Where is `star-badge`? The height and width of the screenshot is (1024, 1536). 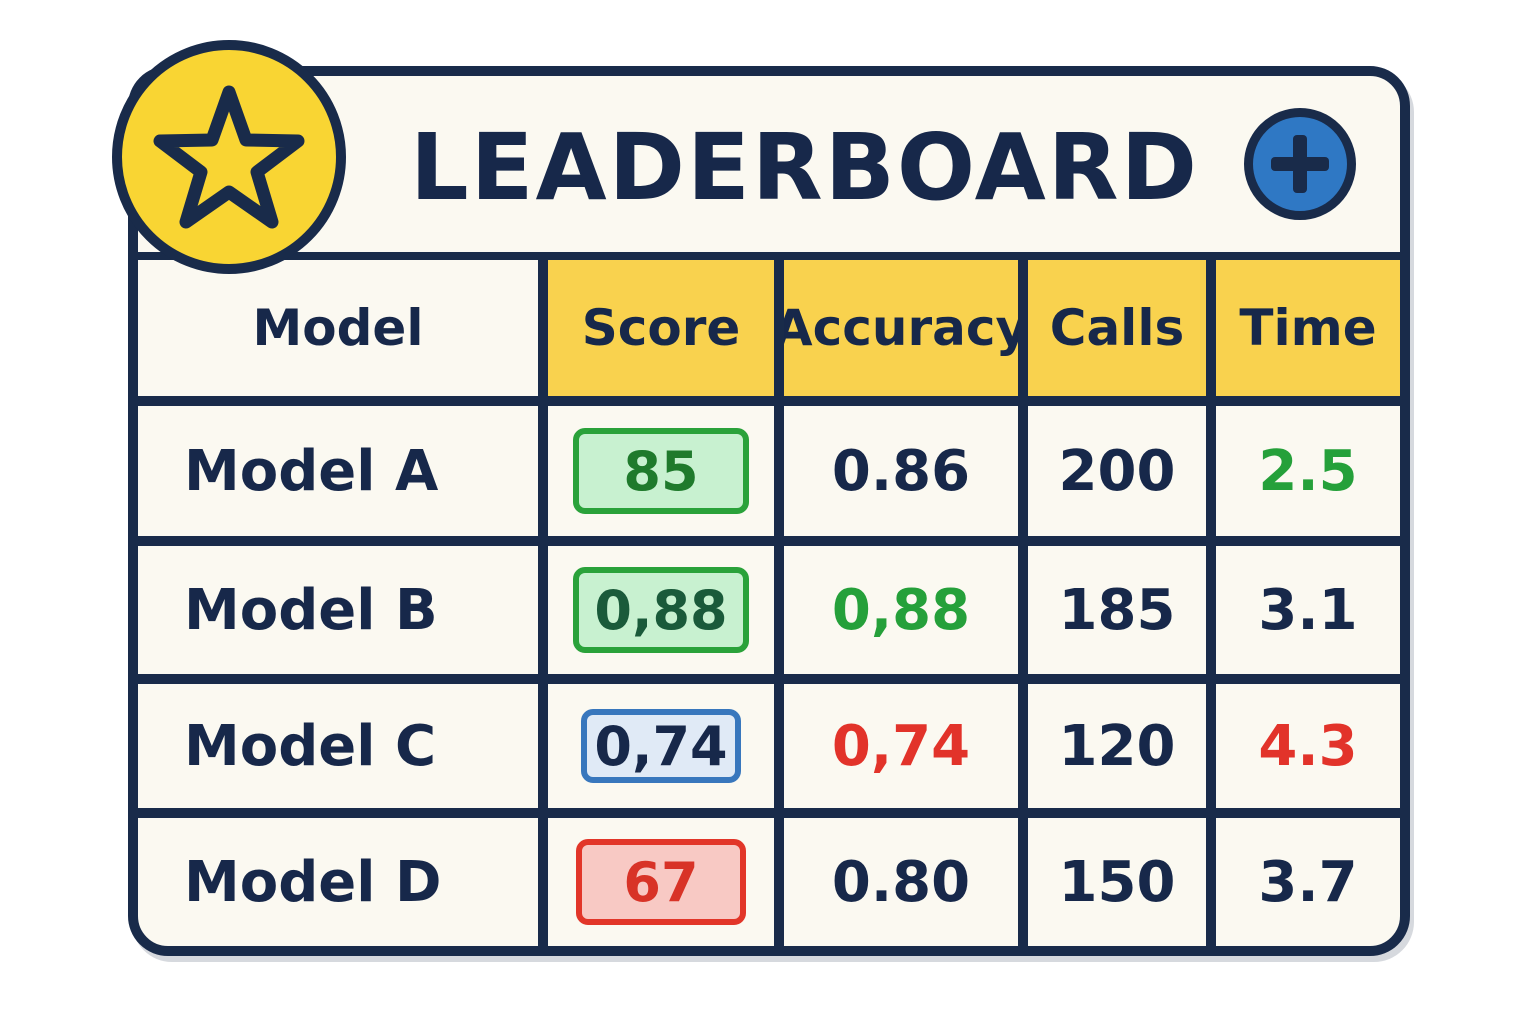
star-badge is located at coordinates (229, 157).